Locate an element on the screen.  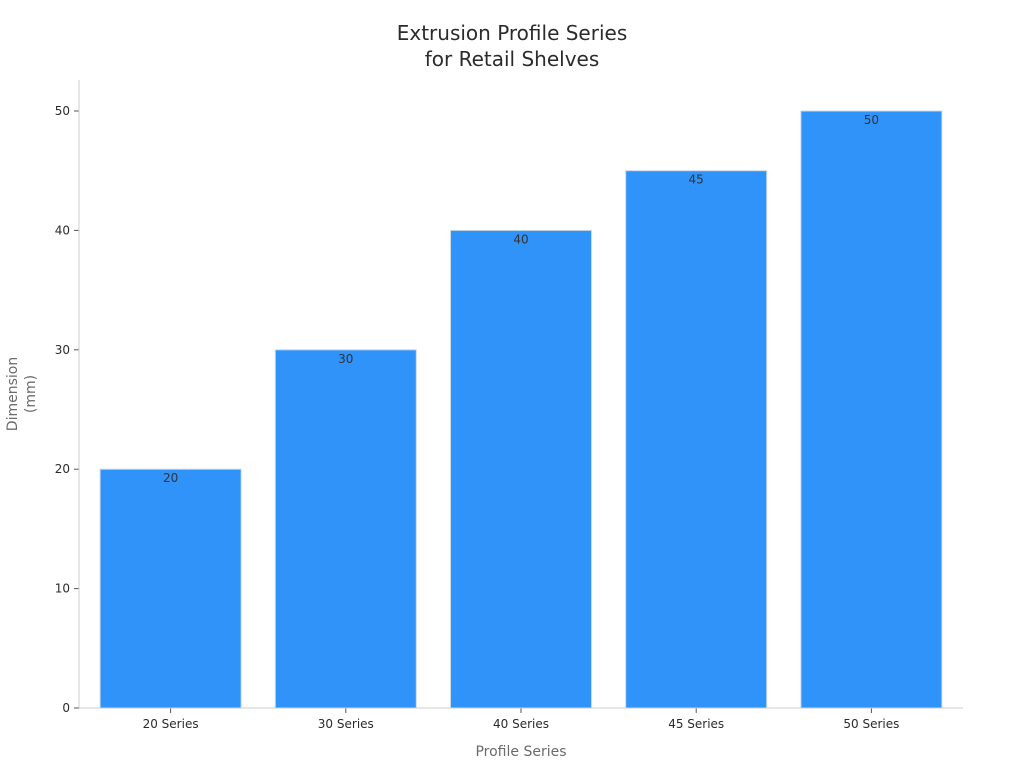
y-tick-label: 0 is located at coordinates (66, 708).